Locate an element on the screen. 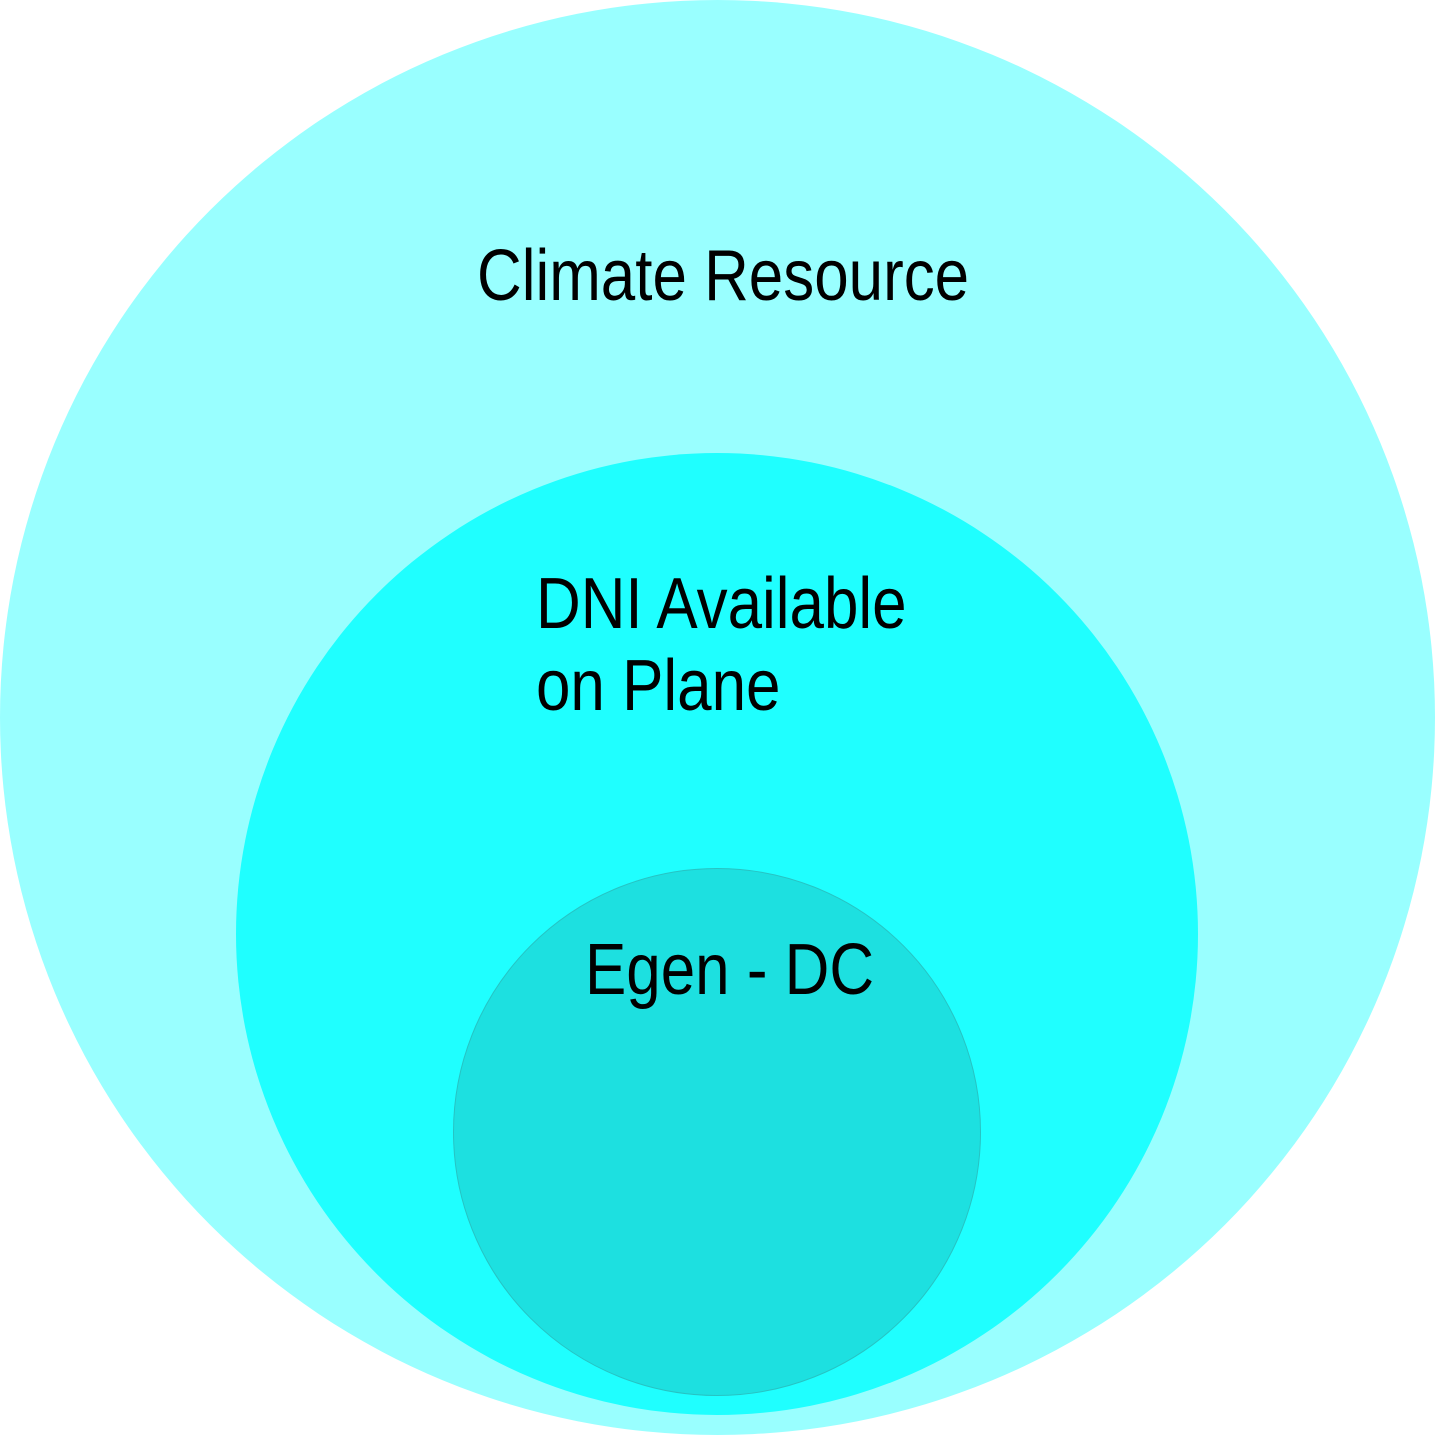  dni-available-label-line1: DNI Available is located at coordinates (721, 604).